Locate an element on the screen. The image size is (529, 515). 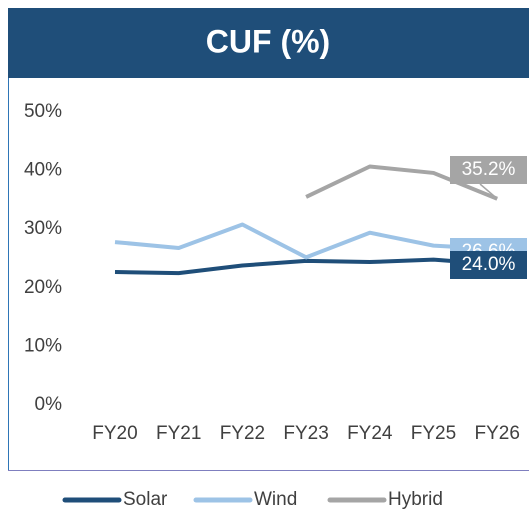
legend-label: Hybrid is located at coordinates (415, 499).